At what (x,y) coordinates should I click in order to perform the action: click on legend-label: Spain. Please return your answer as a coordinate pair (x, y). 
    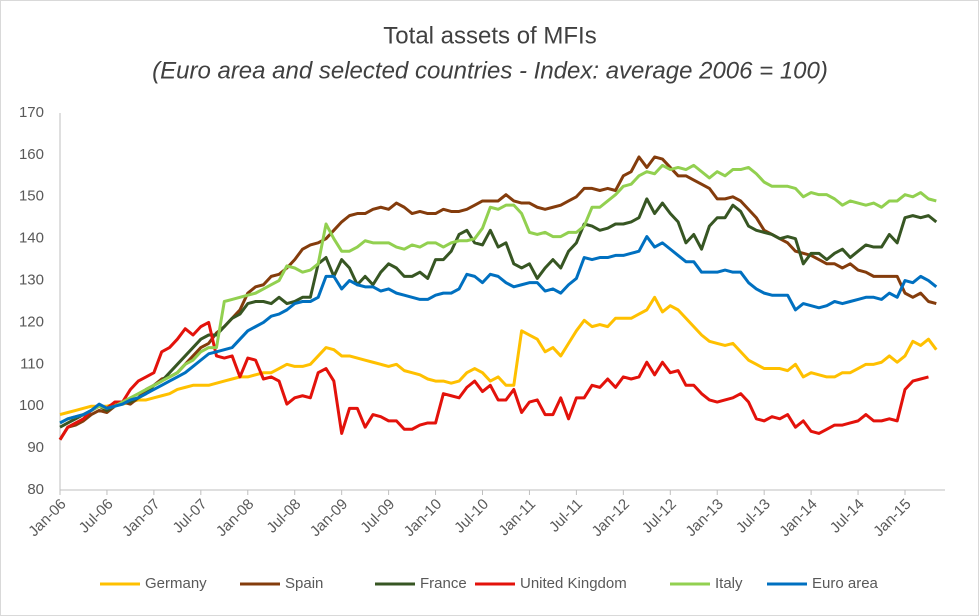
    Looking at the image, I should click on (304, 583).